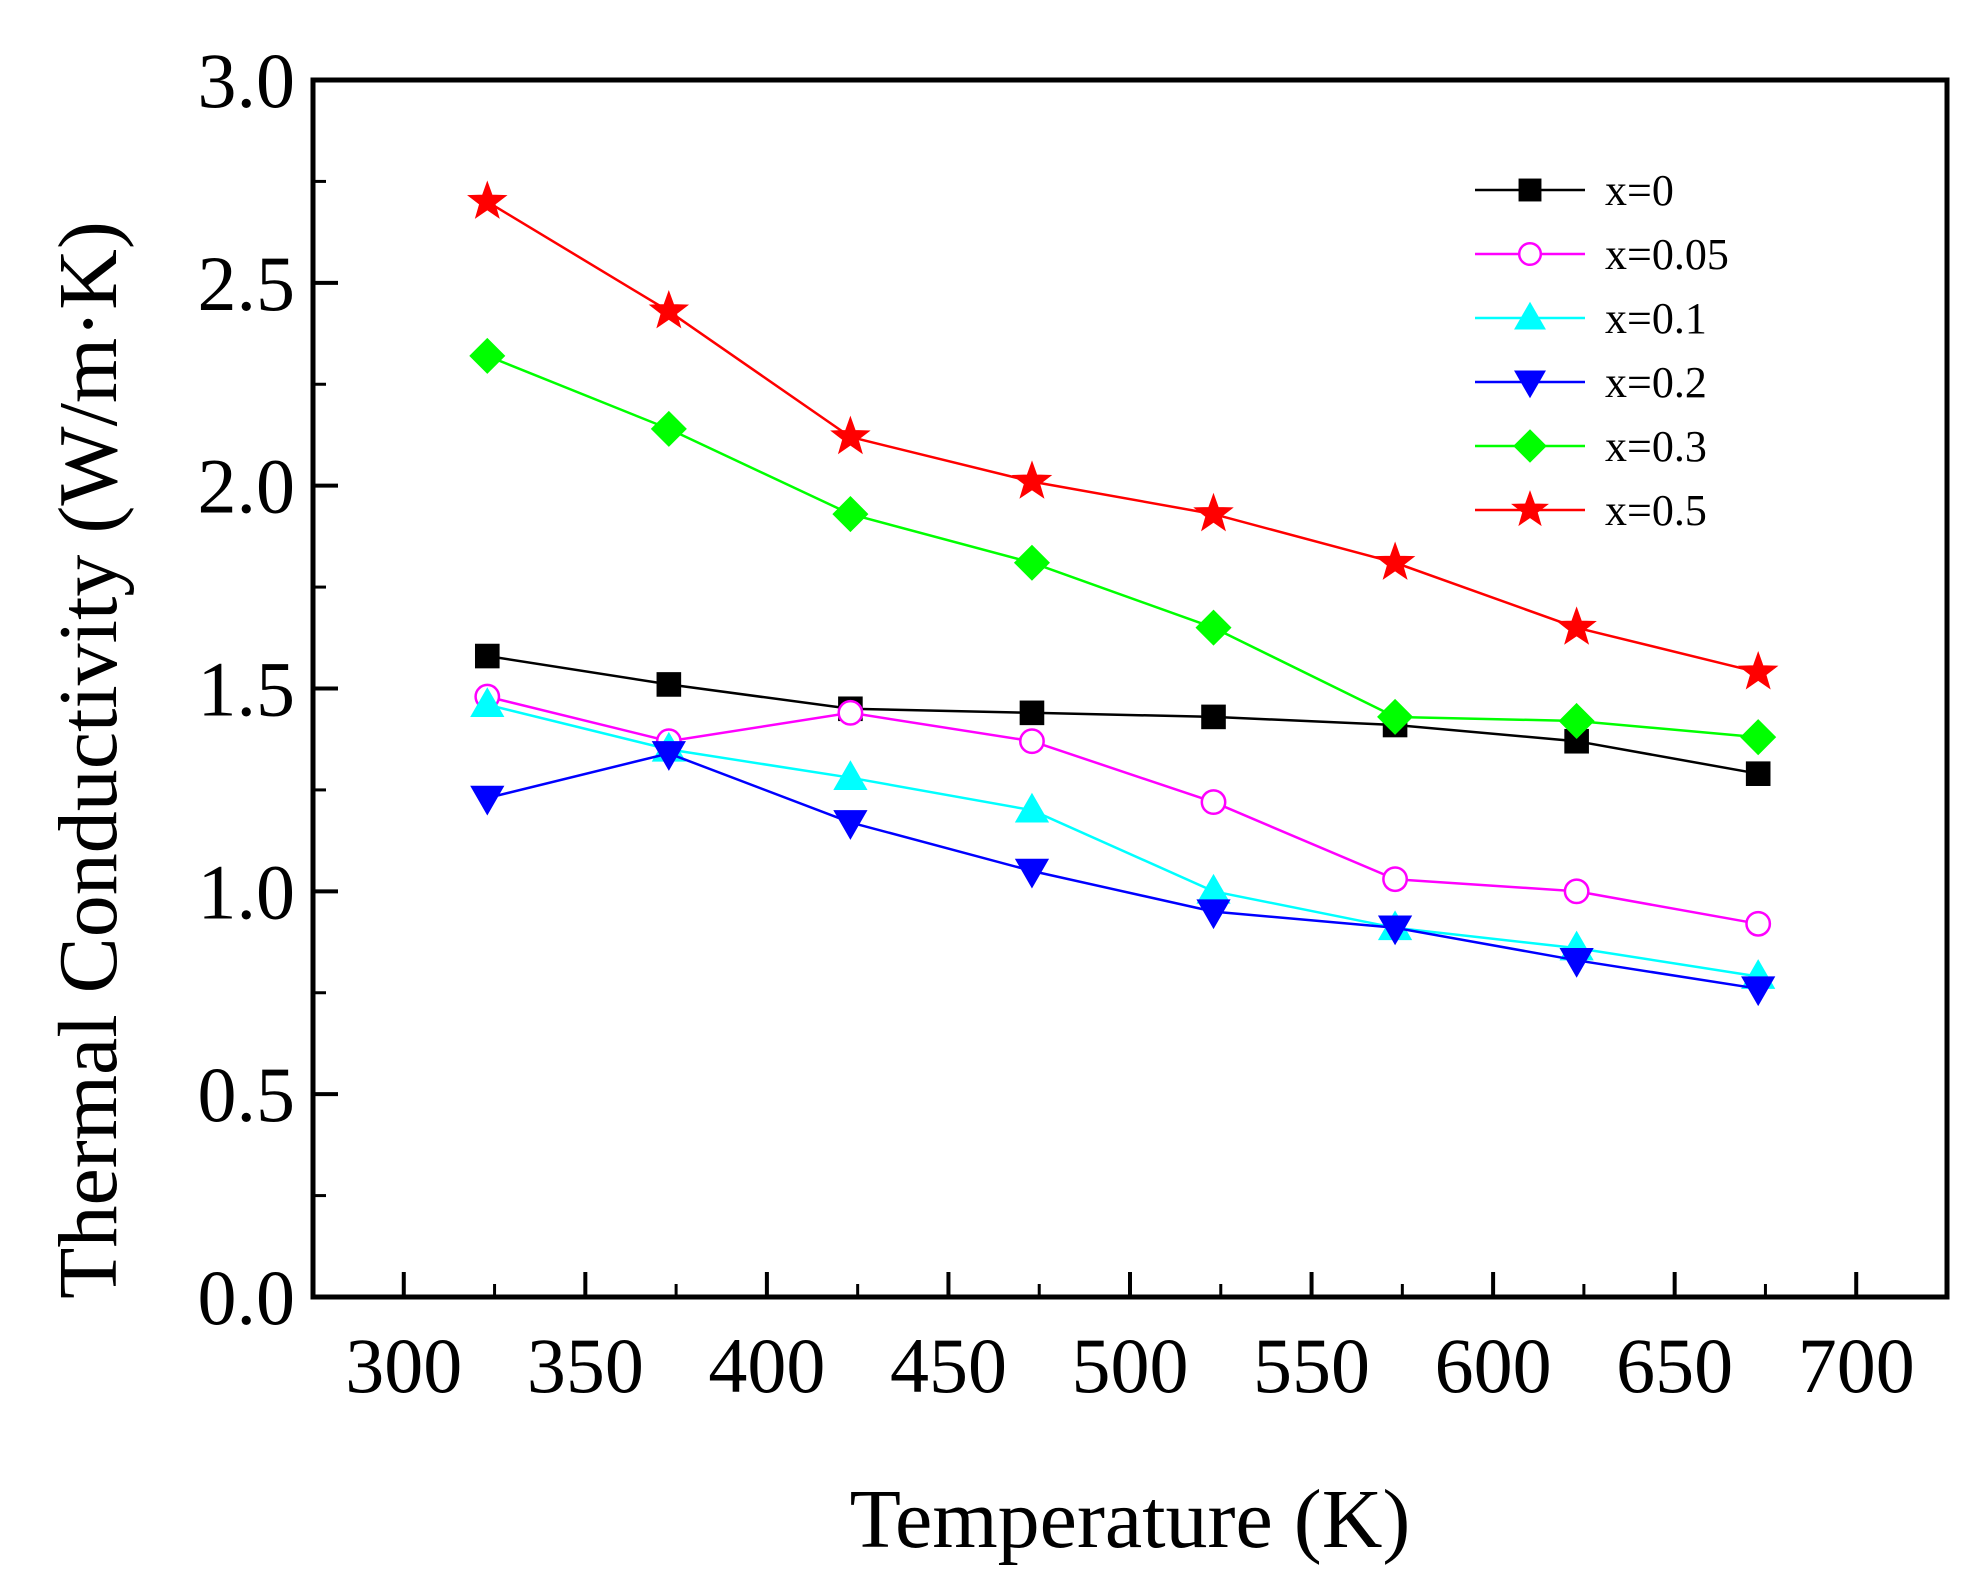 The width and height of the screenshot is (1977, 1592). Describe the element at coordinates (247, 80) in the screenshot. I see `y-tick-label: 3.0` at that location.